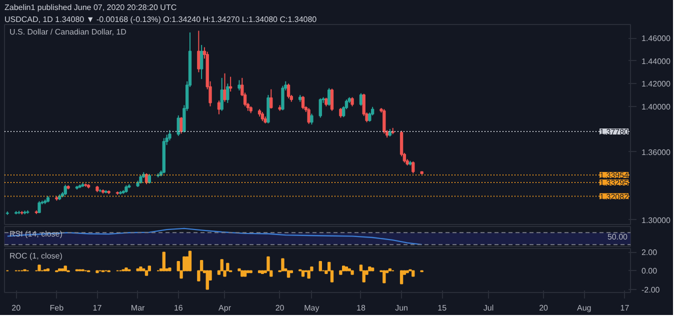 This screenshot has height=321, width=680. Describe the element at coordinates (68, 32) in the screenshot. I see `chart-title: U.S. Dollar / Canadian Dollar, 1D` at that location.